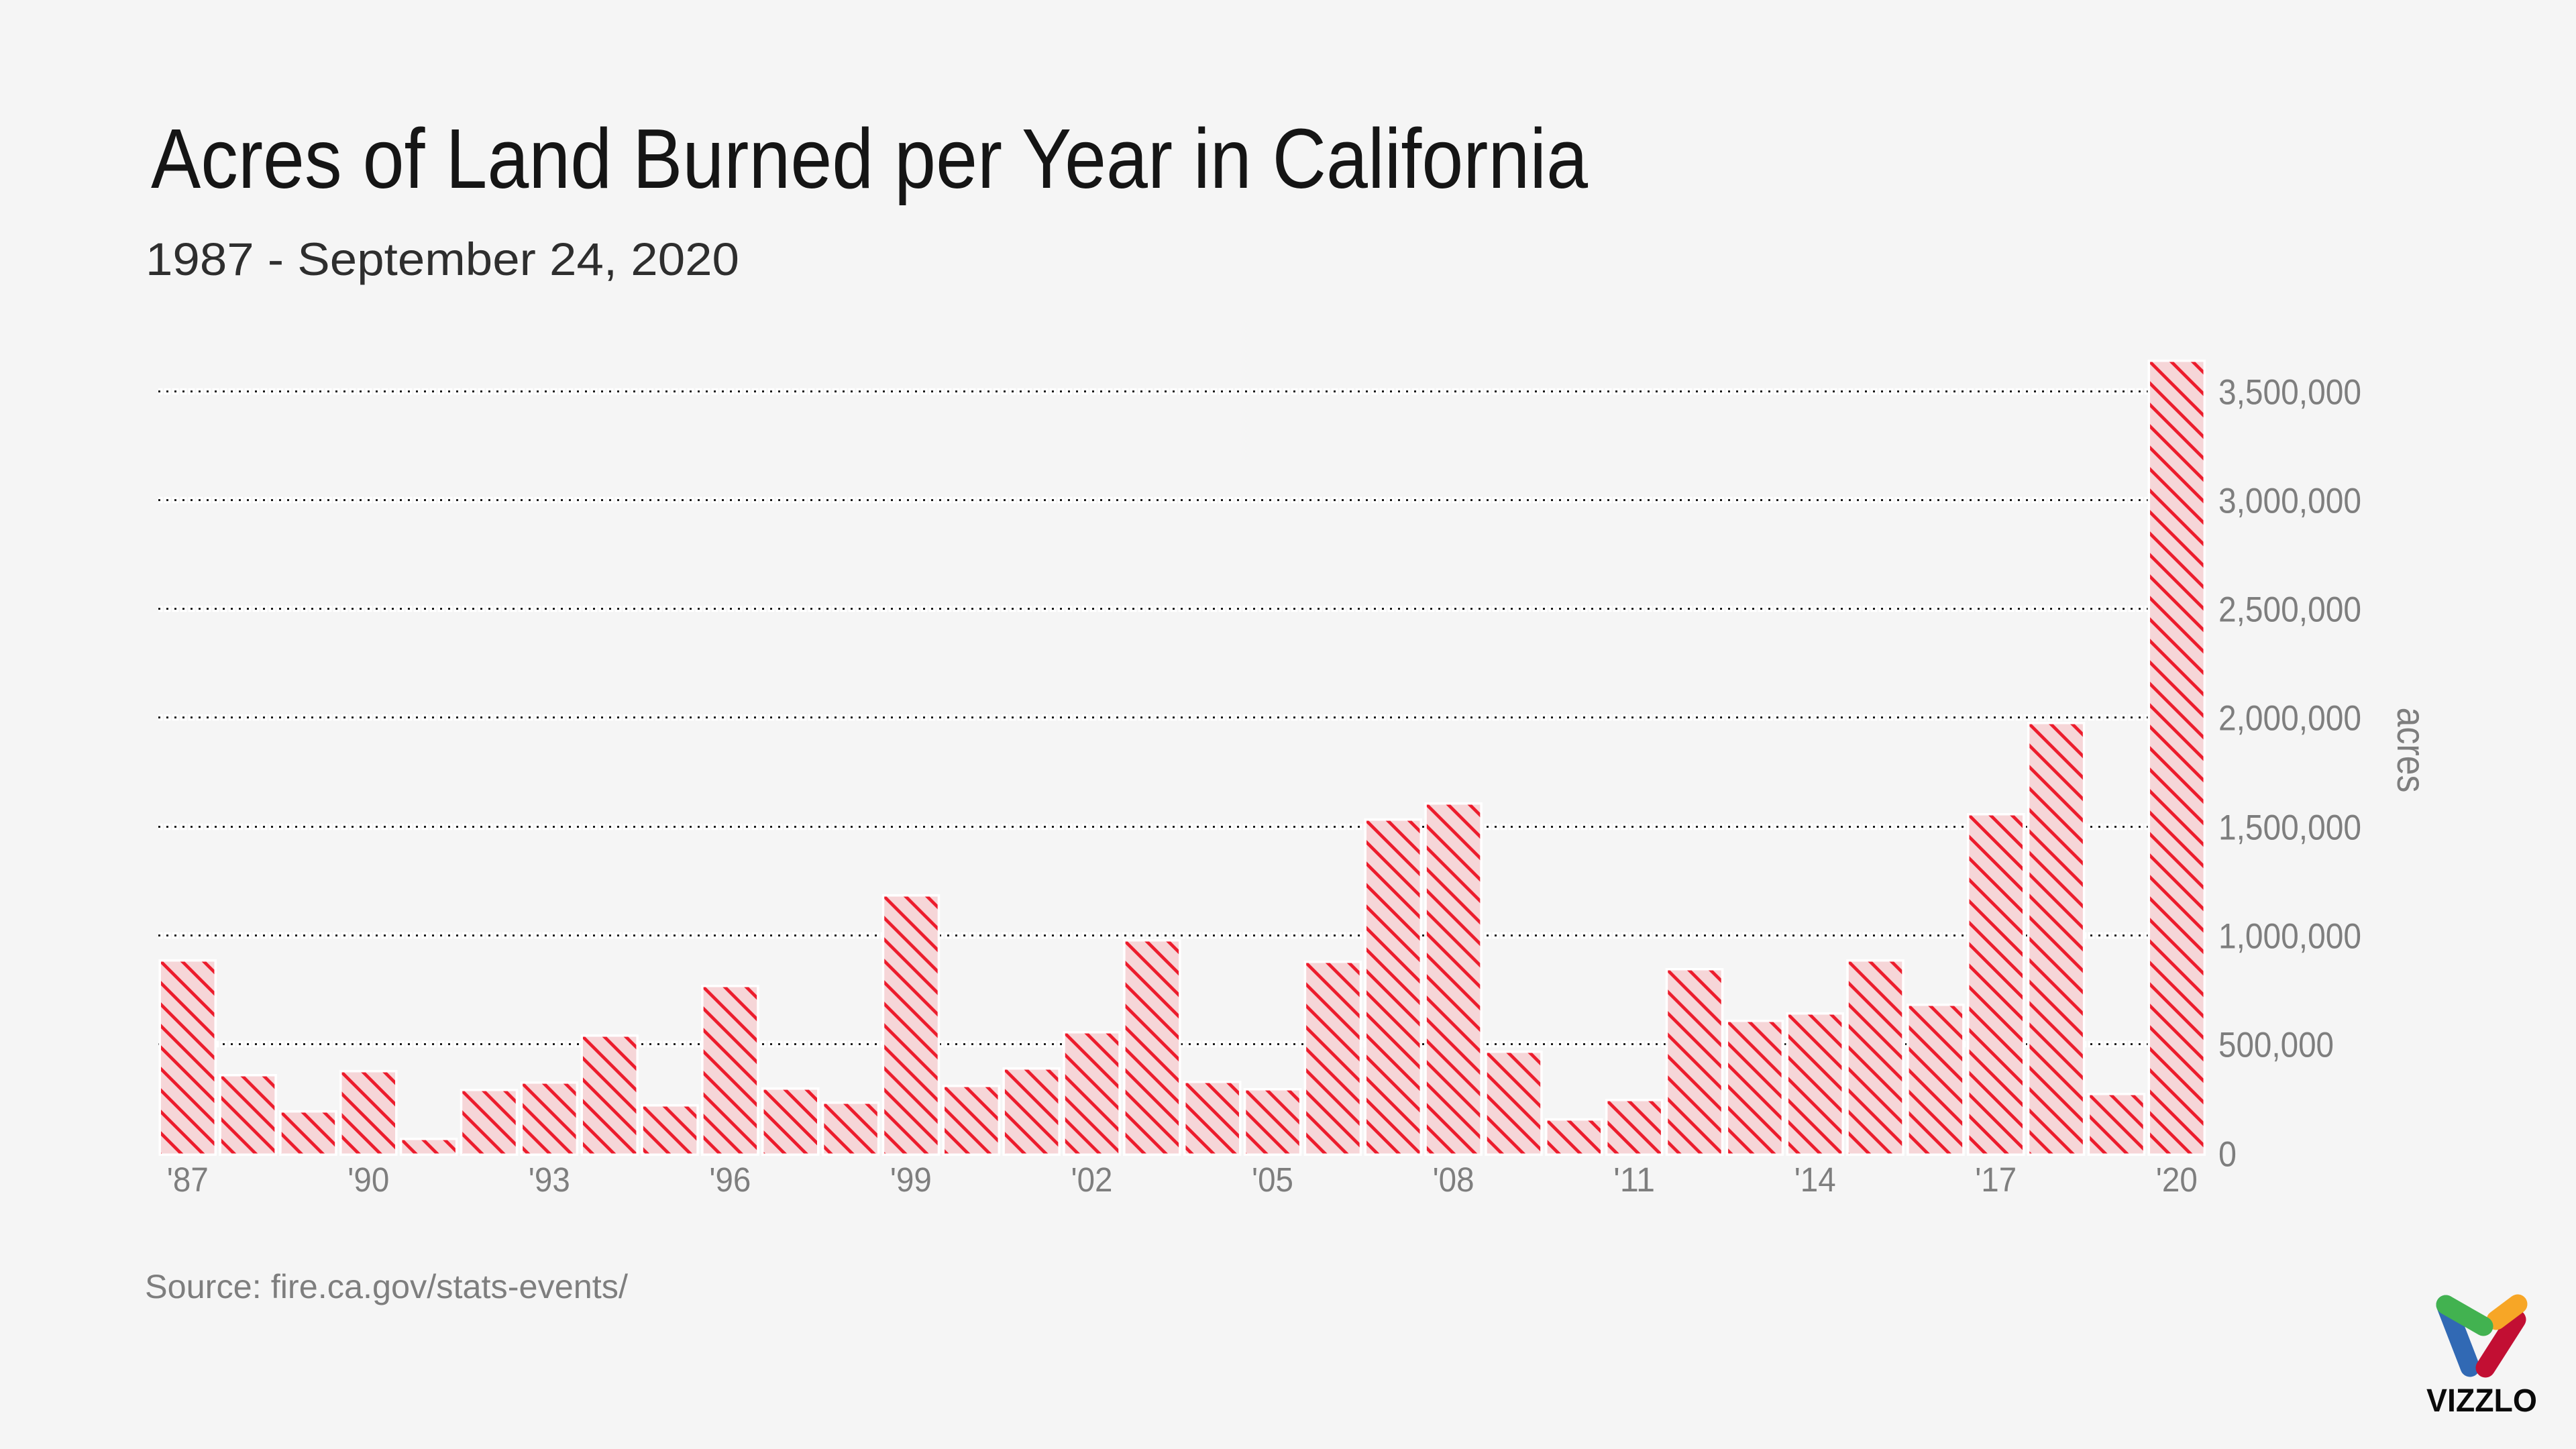 This screenshot has width=2576, height=1449. Describe the element at coordinates (549, 1180) in the screenshot. I see `svg-text: '93` at that location.